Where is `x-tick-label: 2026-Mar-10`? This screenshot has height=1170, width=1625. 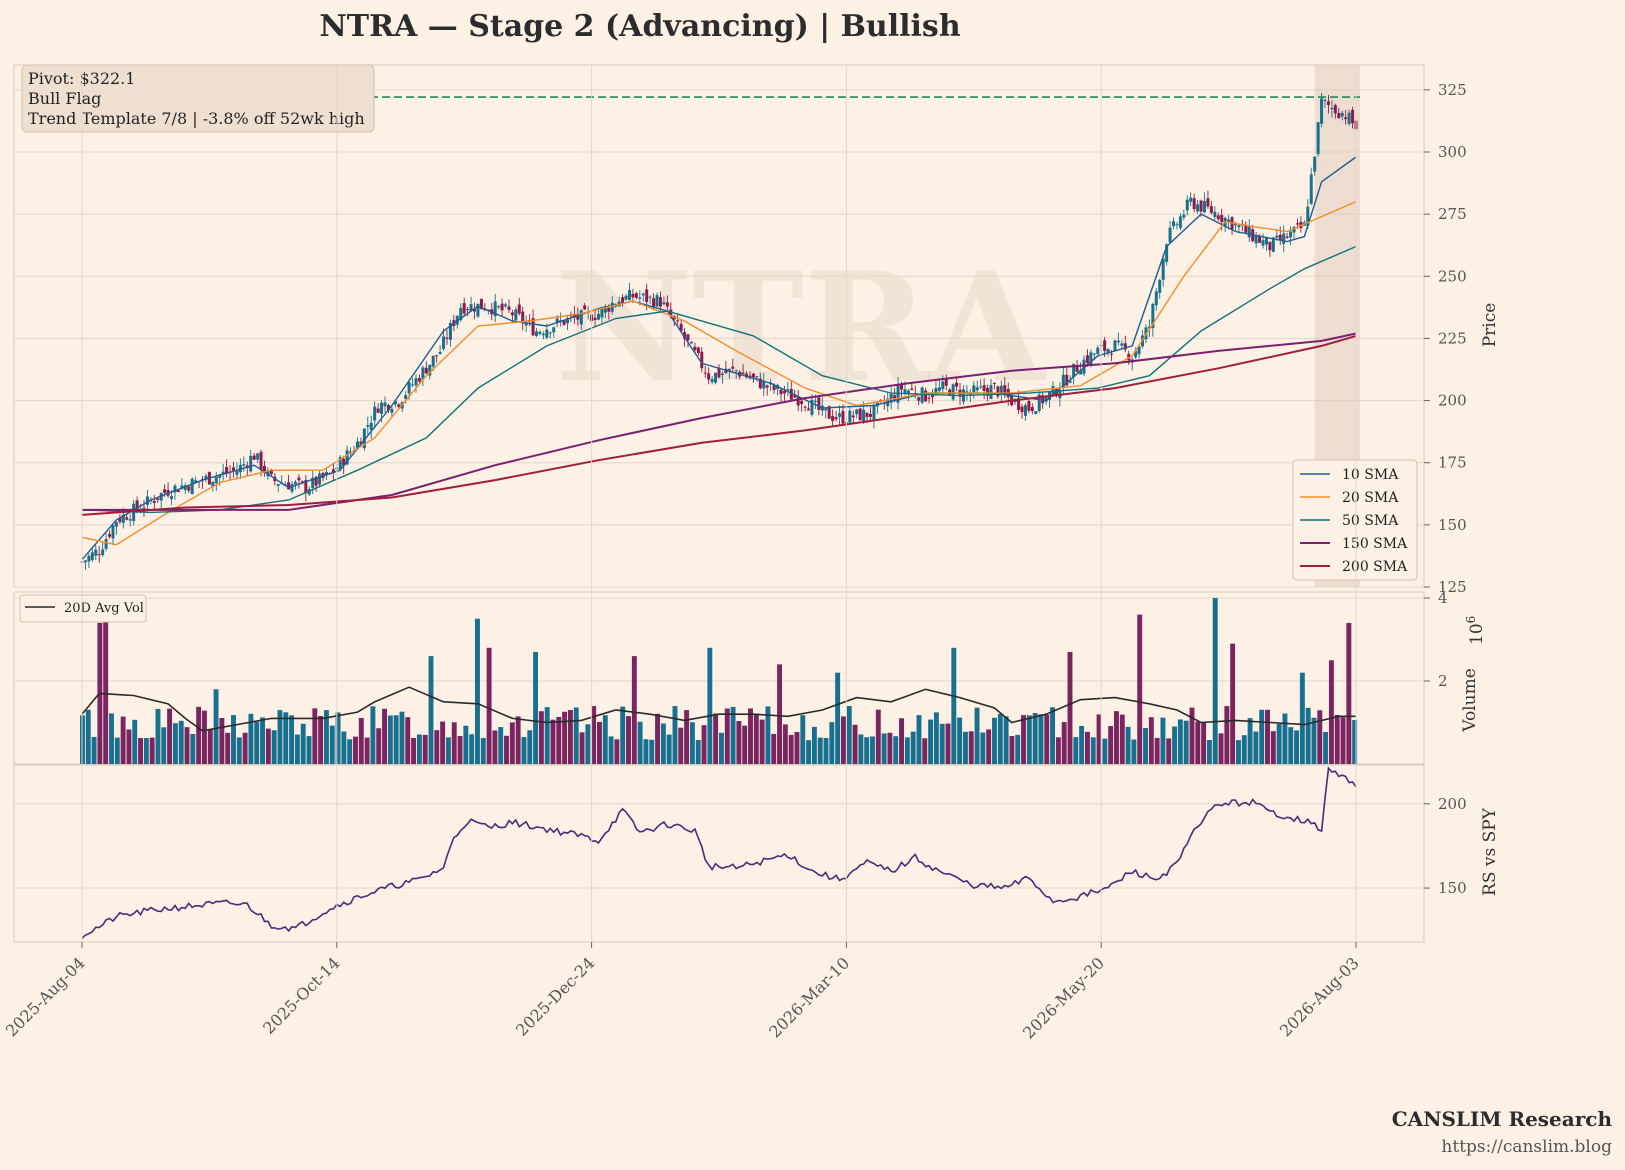
x-tick-label: 2026-Mar-10 is located at coordinates (809, 997).